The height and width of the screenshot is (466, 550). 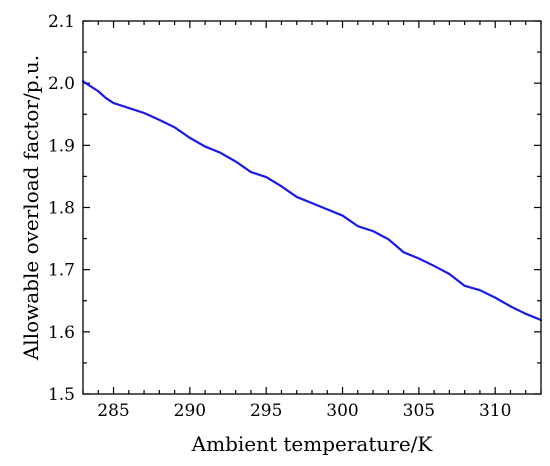 I want to click on y-tick-label: 1.5, so click(x=61, y=395).